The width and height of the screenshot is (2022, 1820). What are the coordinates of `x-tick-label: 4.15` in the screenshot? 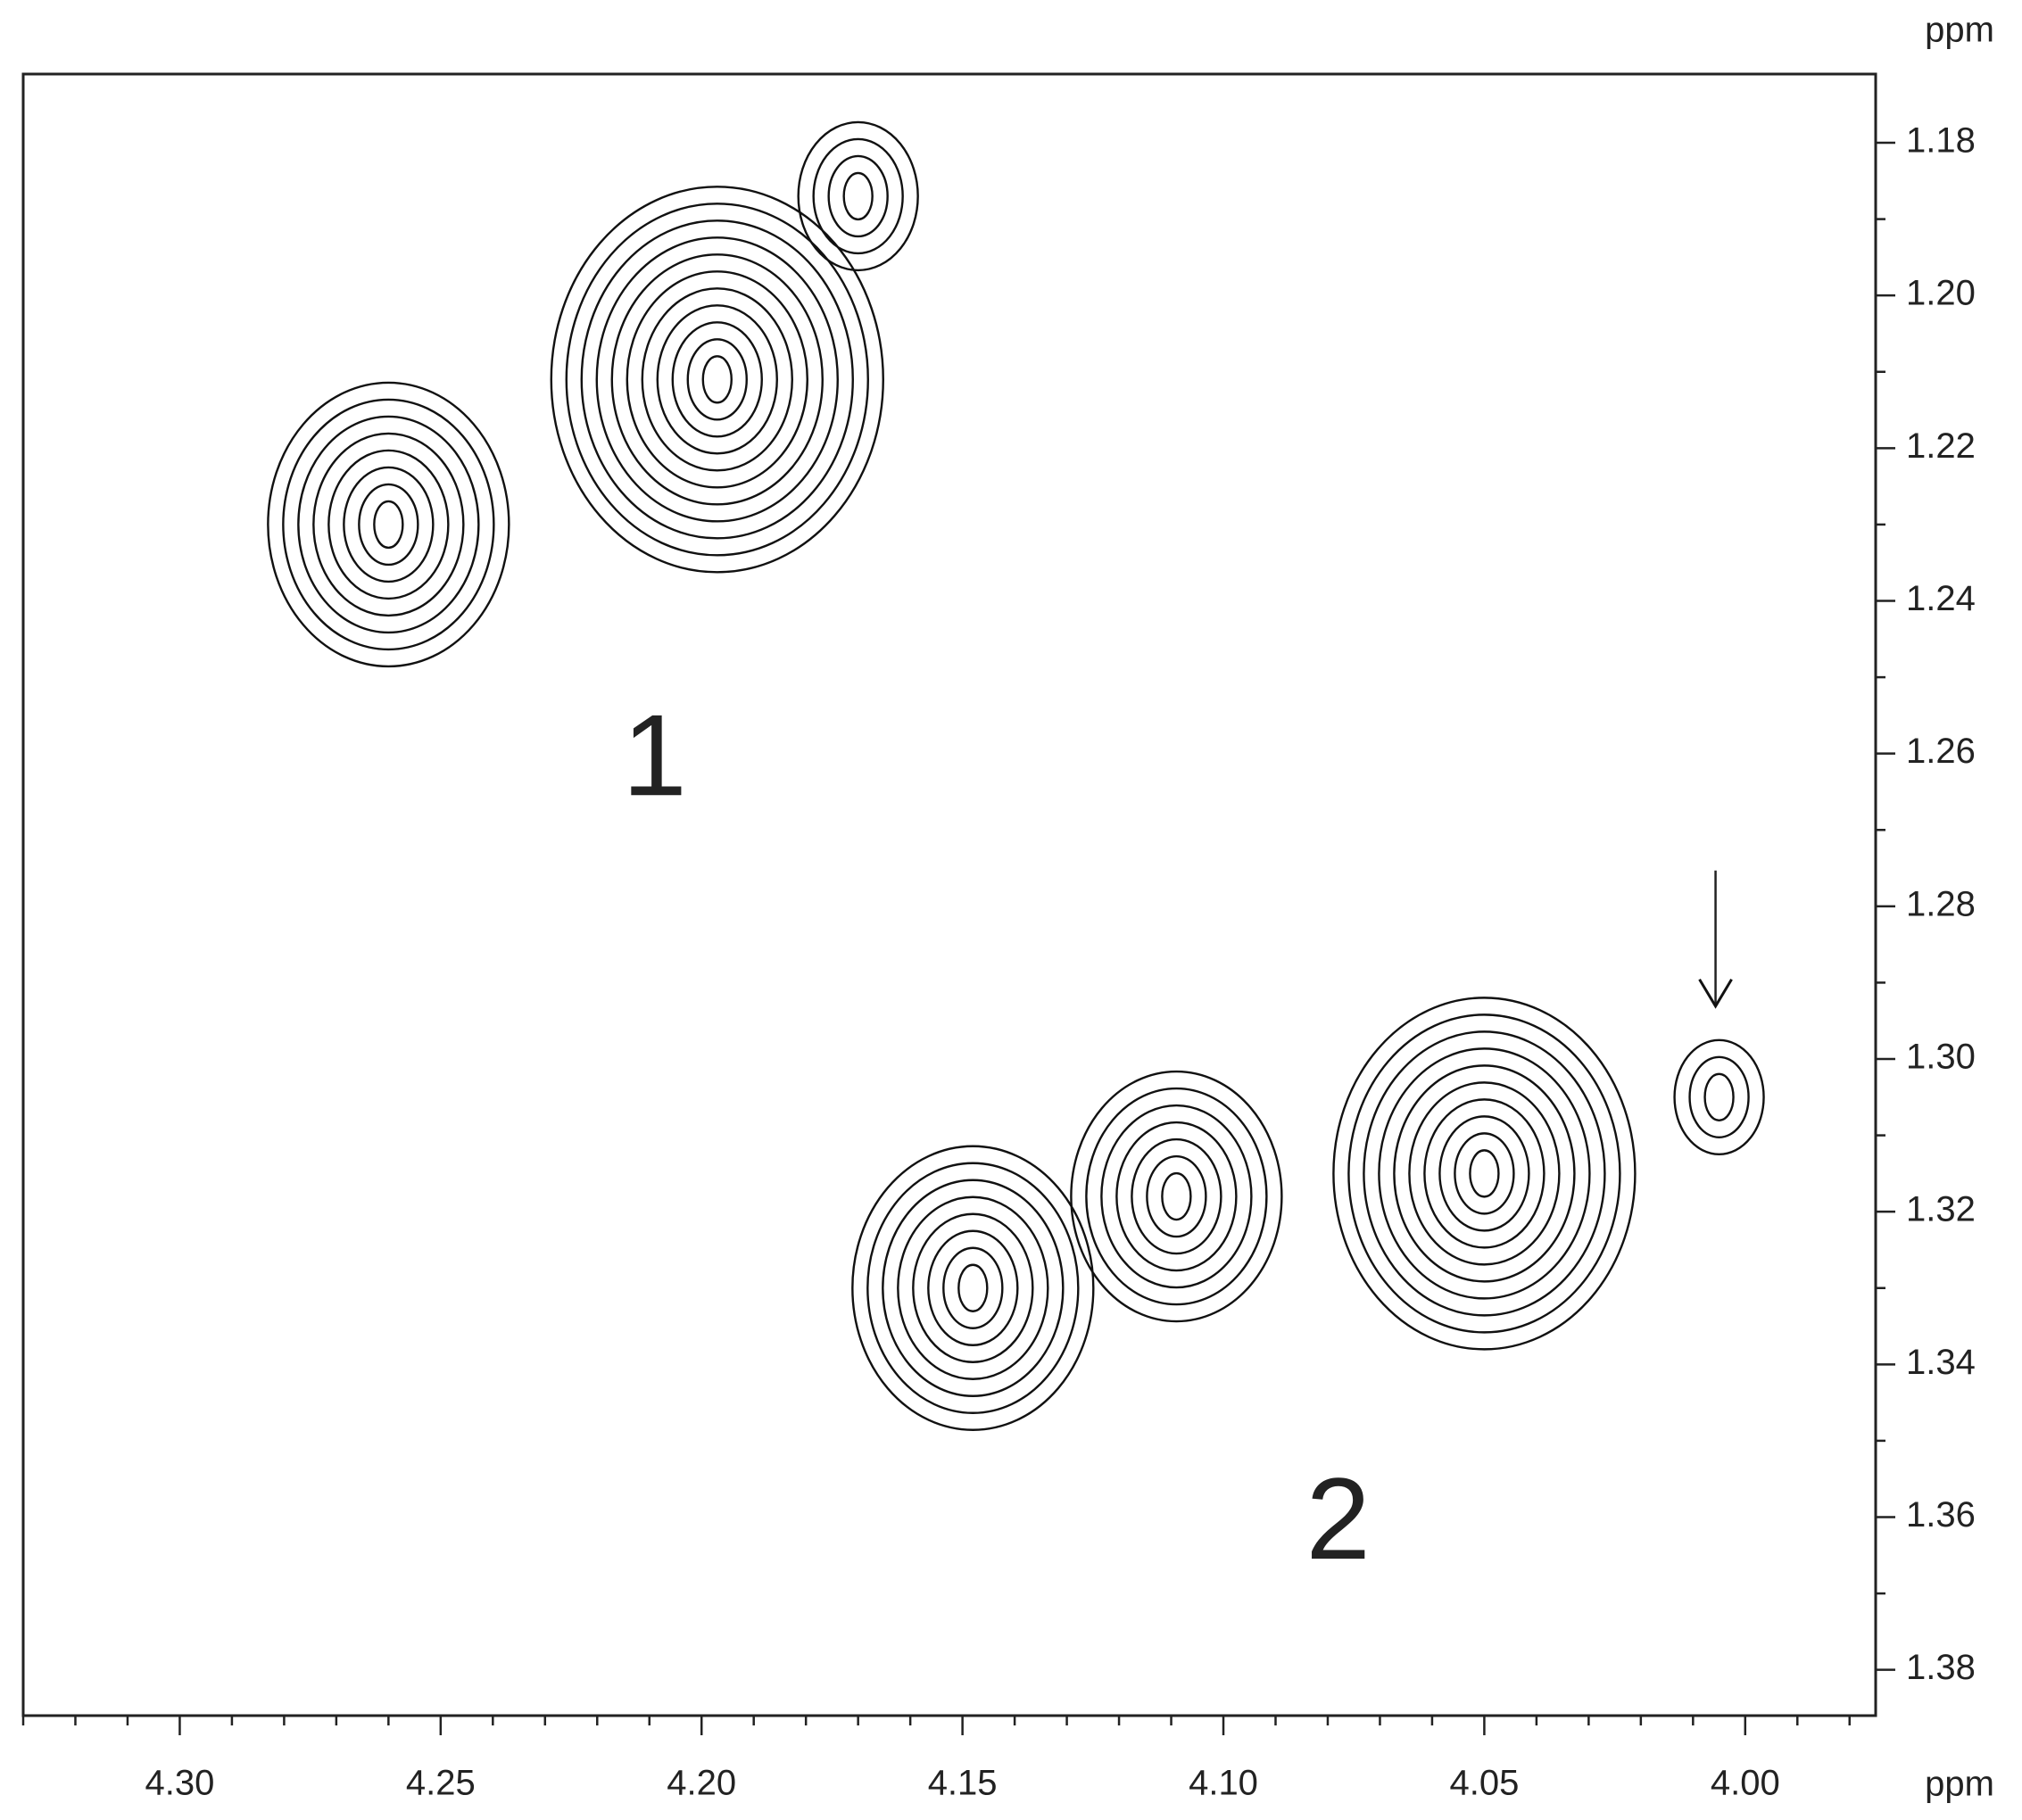 It's located at (963, 1784).